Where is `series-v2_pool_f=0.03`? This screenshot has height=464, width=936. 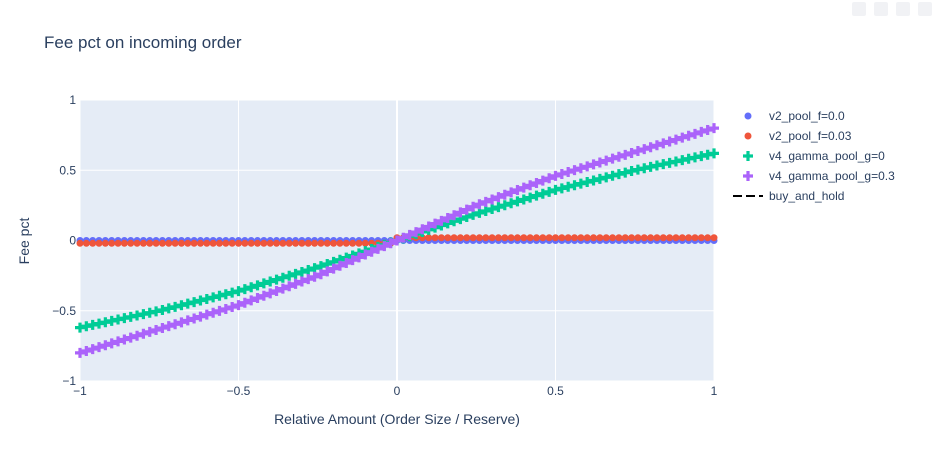 series-v2_pool_f=0.03 is located at coordinates (397, 240).